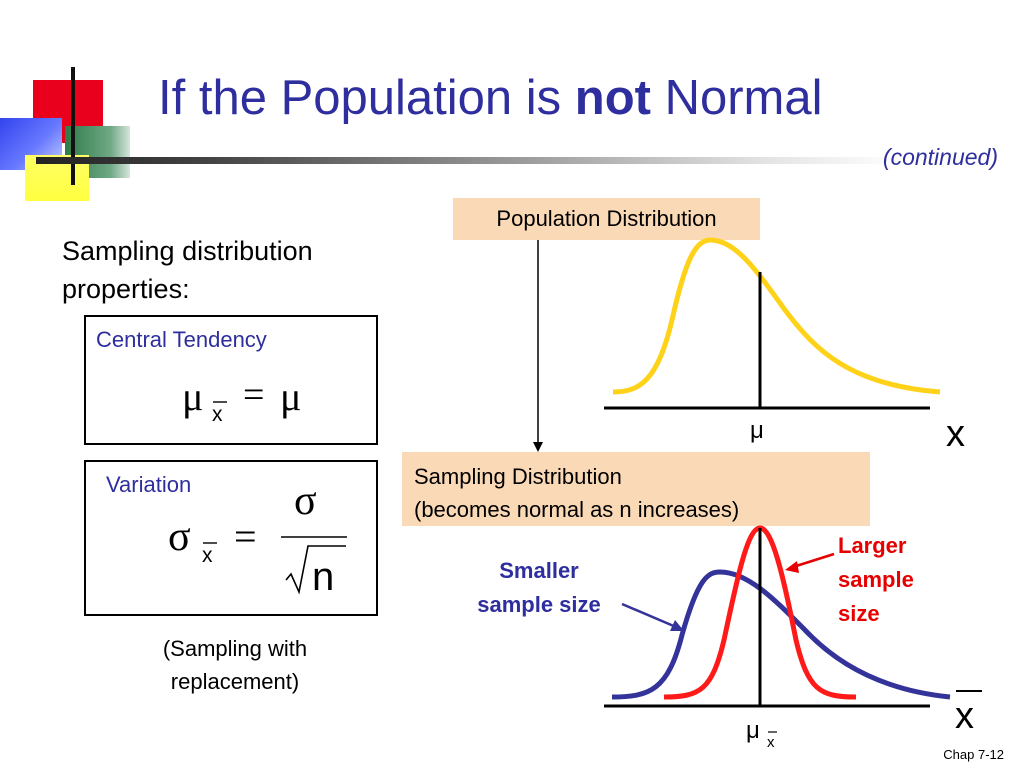 This screenshot has height=768, width=1024. What do you see at coordinates (606, 219) in the screenshot?
I see `population-distribution-callout: Population Distribution` at bounding box center [606, 219].